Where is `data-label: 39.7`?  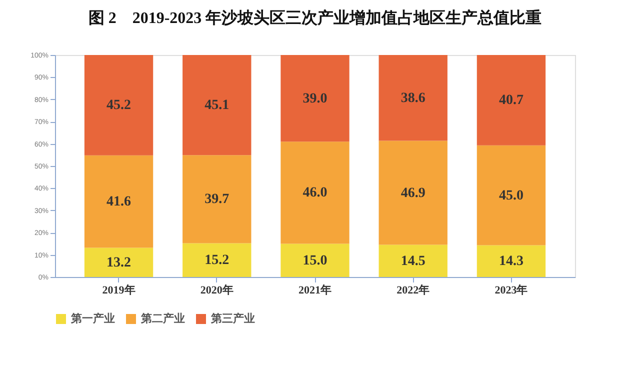 data-label: 39.7 is located at coordinates (217, 200).